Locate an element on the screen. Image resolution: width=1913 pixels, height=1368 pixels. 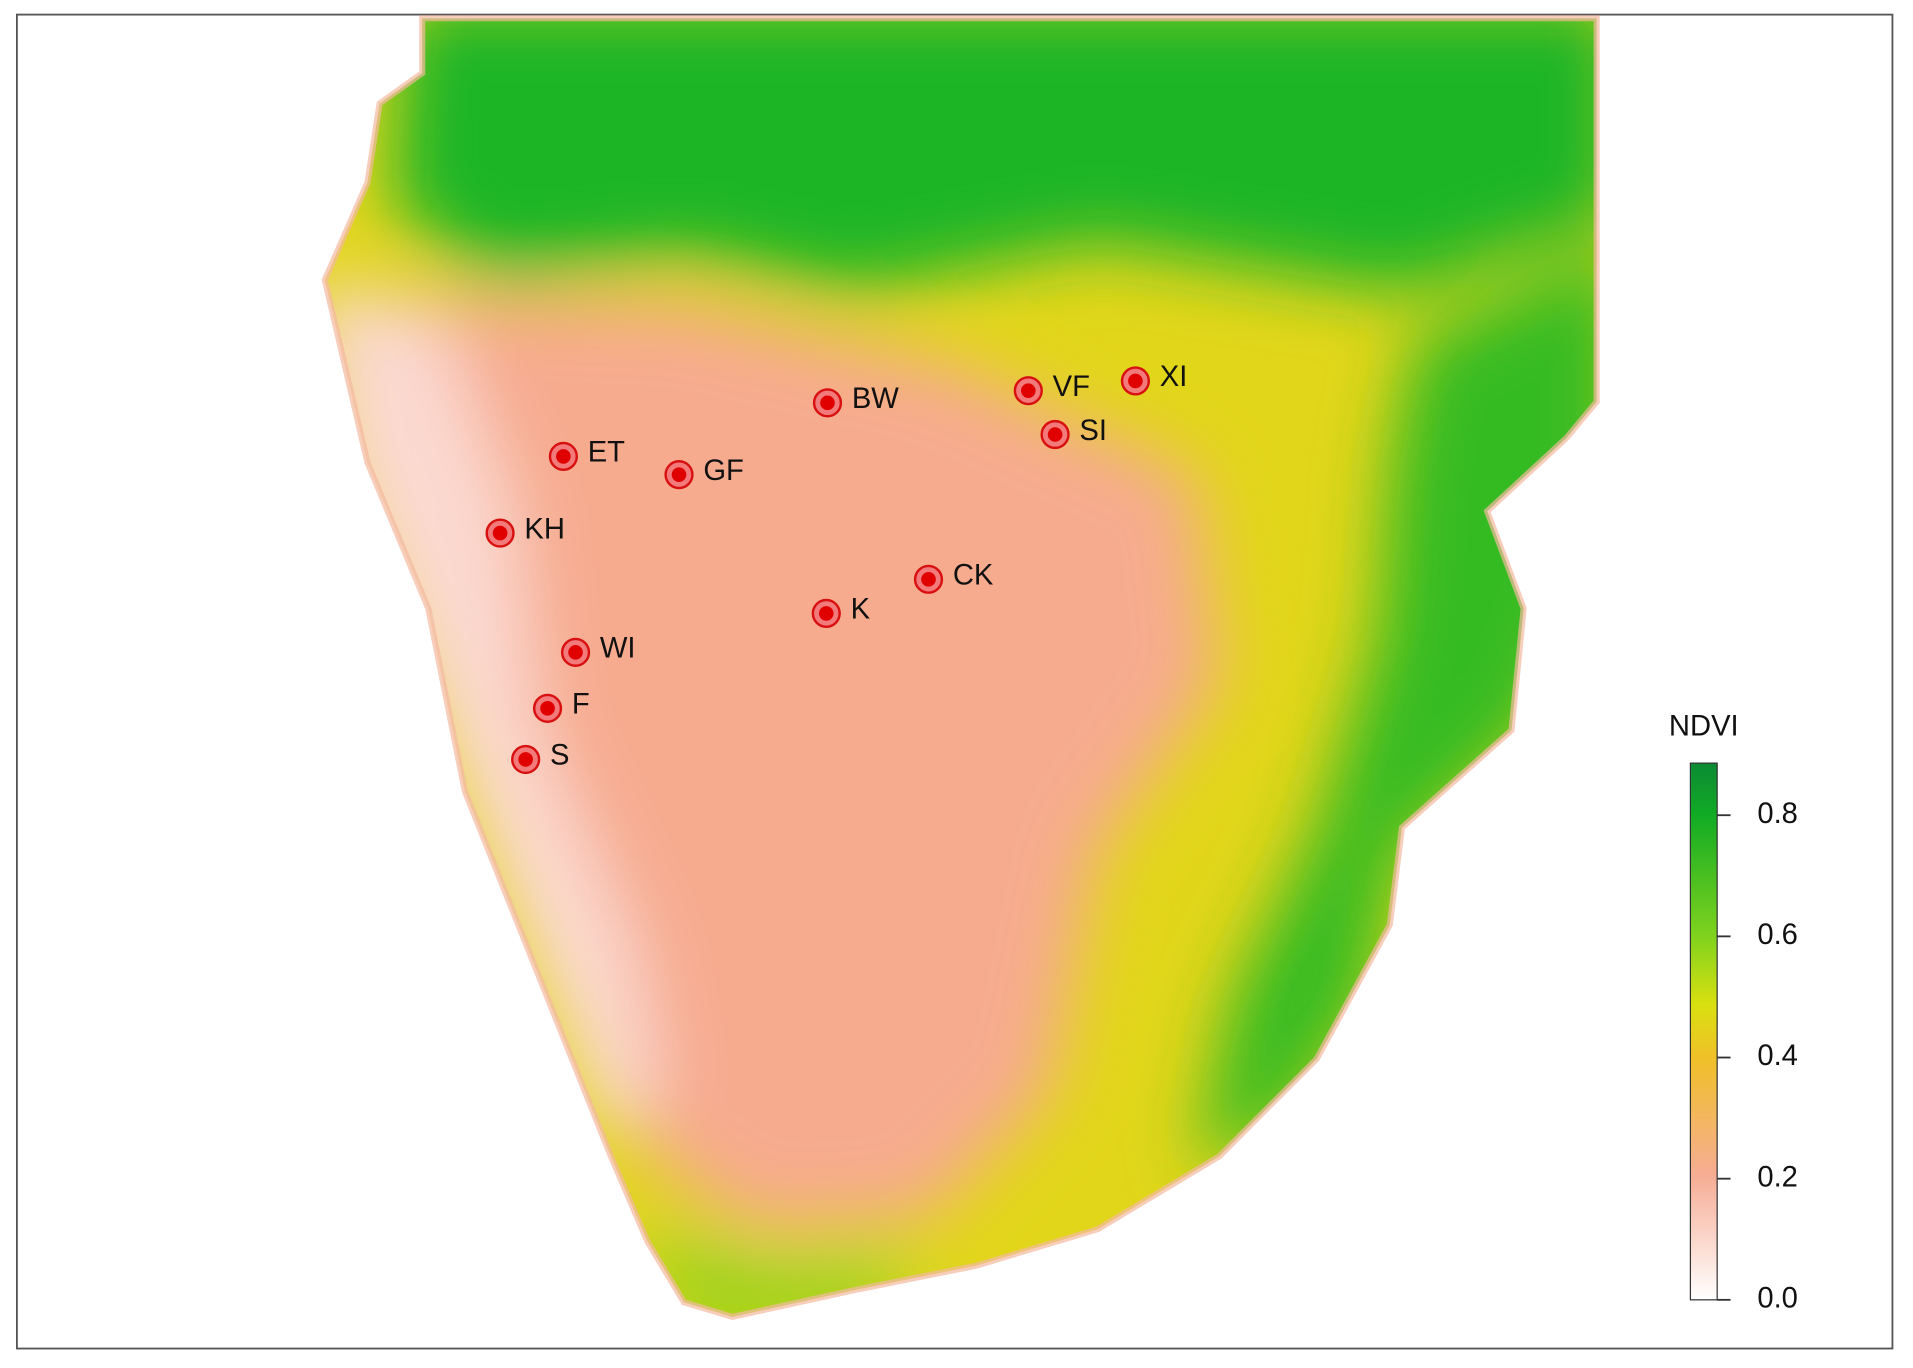
site-label: F is located at coordinates (581, 705).